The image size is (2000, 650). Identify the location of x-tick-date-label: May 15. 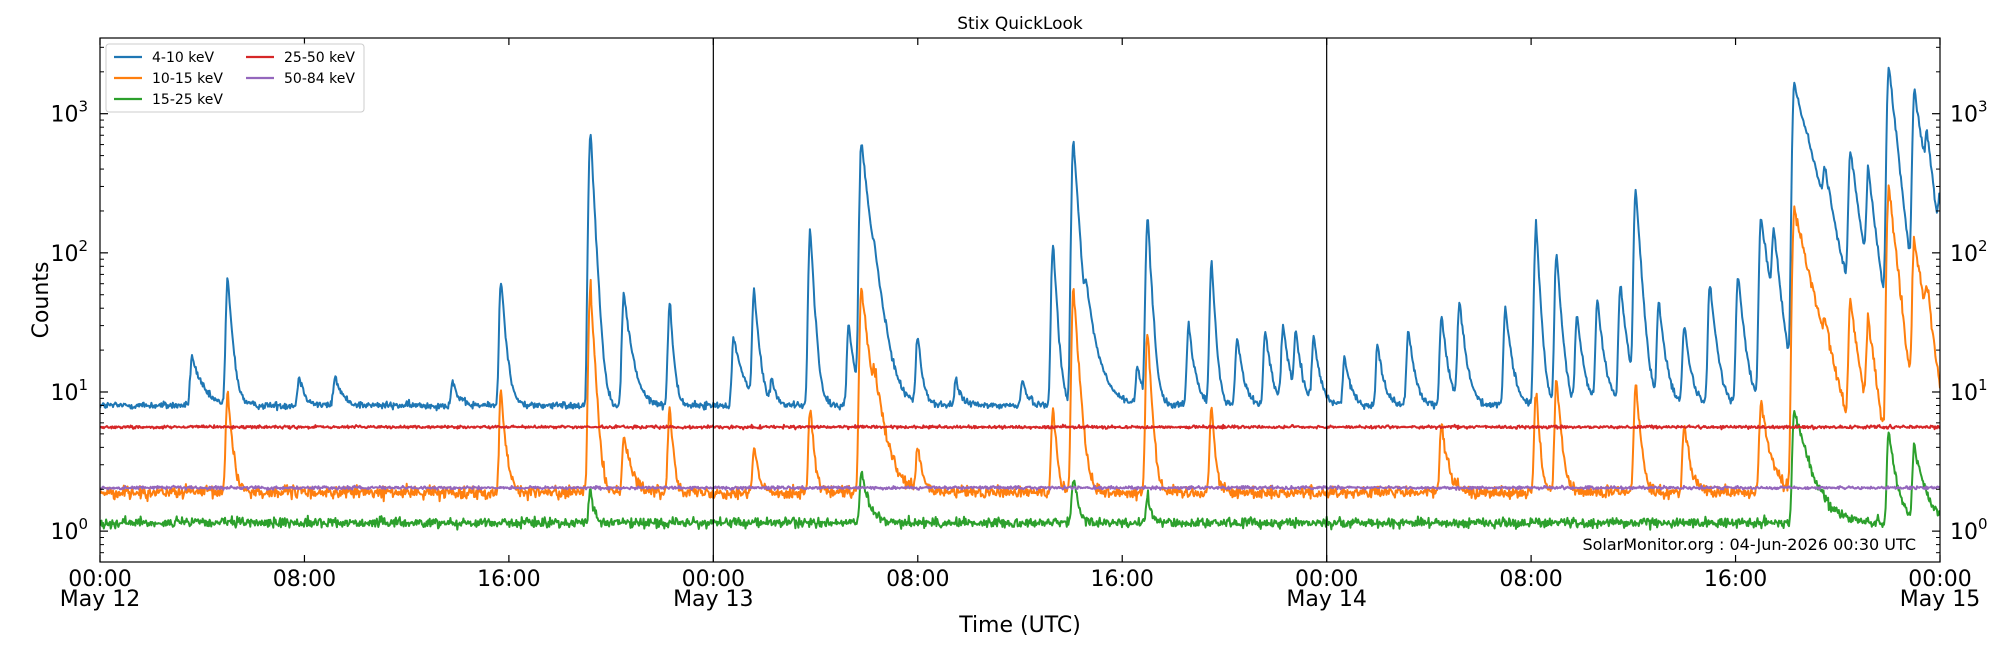
(1940, 599).